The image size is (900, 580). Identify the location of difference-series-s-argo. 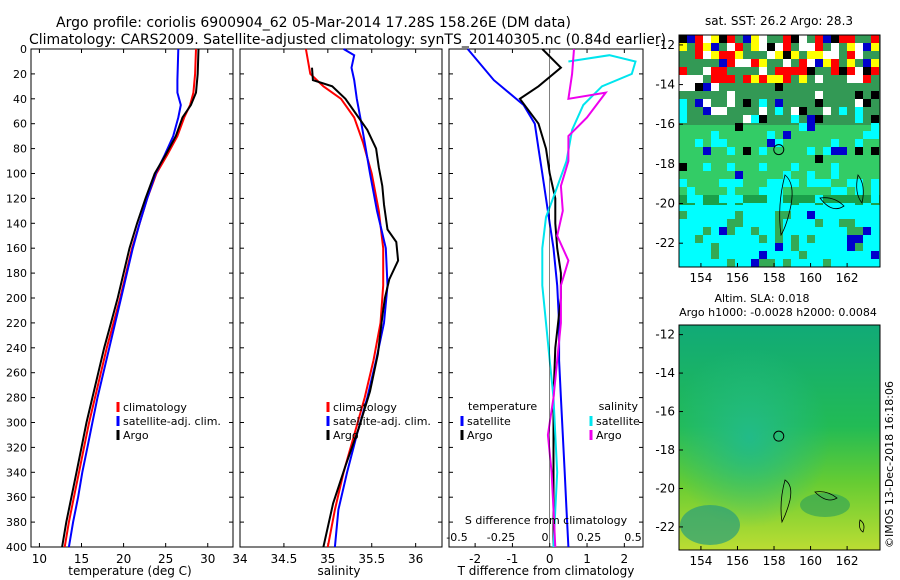
(577, 298).